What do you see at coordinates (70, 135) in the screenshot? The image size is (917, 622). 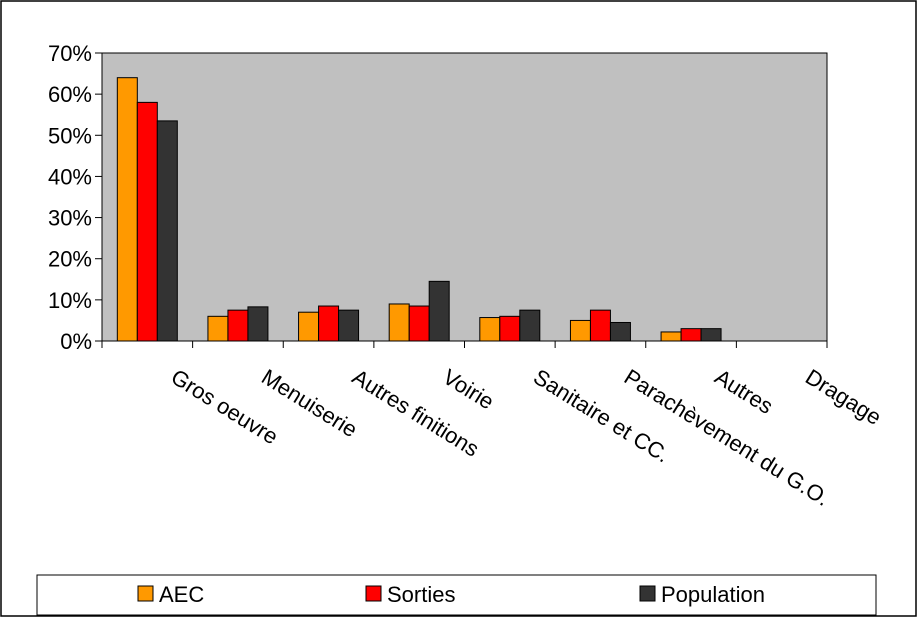 I see `y-tick-label: 50%` at bounding box center [70, 135].